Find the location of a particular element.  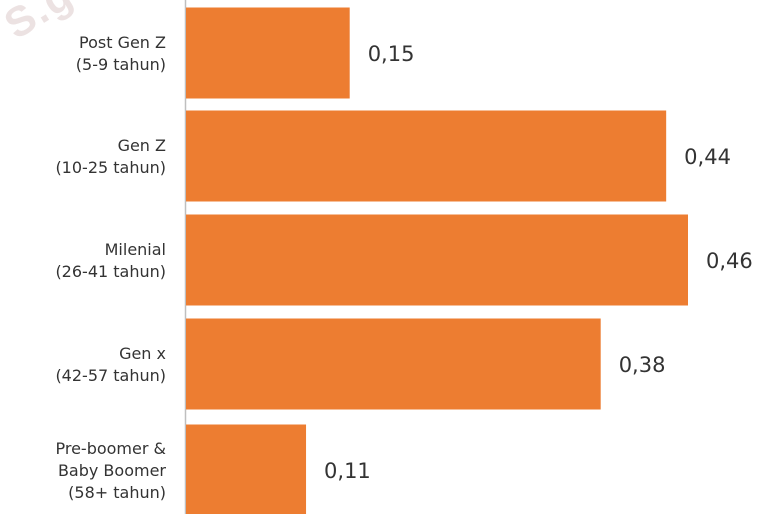

category-label-4: Pre-boomer & Baby Boomer (58+ tahun) is located at coordinates (110, 470).